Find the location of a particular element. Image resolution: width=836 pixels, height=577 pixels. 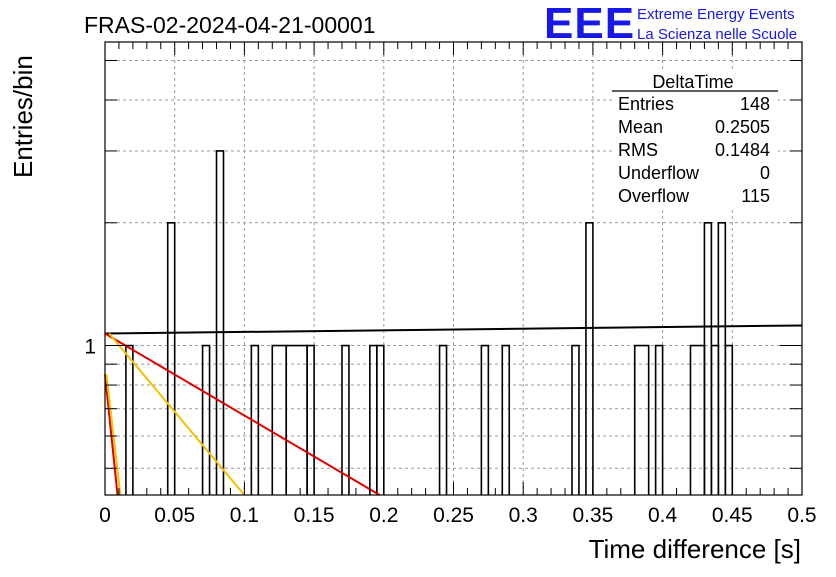

stats-label: Underflow is located at coordinates (659, 173).